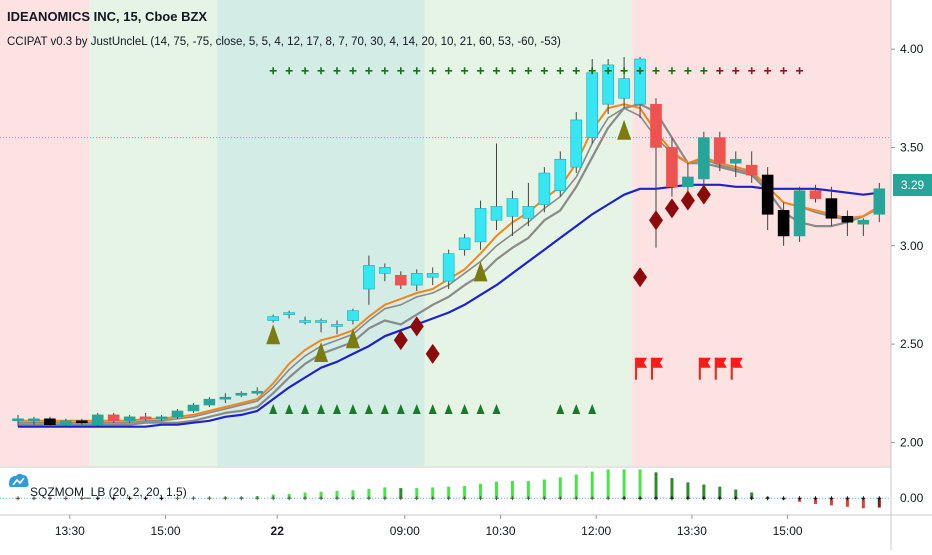  What do you see at coordinates (166, 531) in the screenshot?
I see `time-tick-label: 15:00` at bounding box center [166, 531].